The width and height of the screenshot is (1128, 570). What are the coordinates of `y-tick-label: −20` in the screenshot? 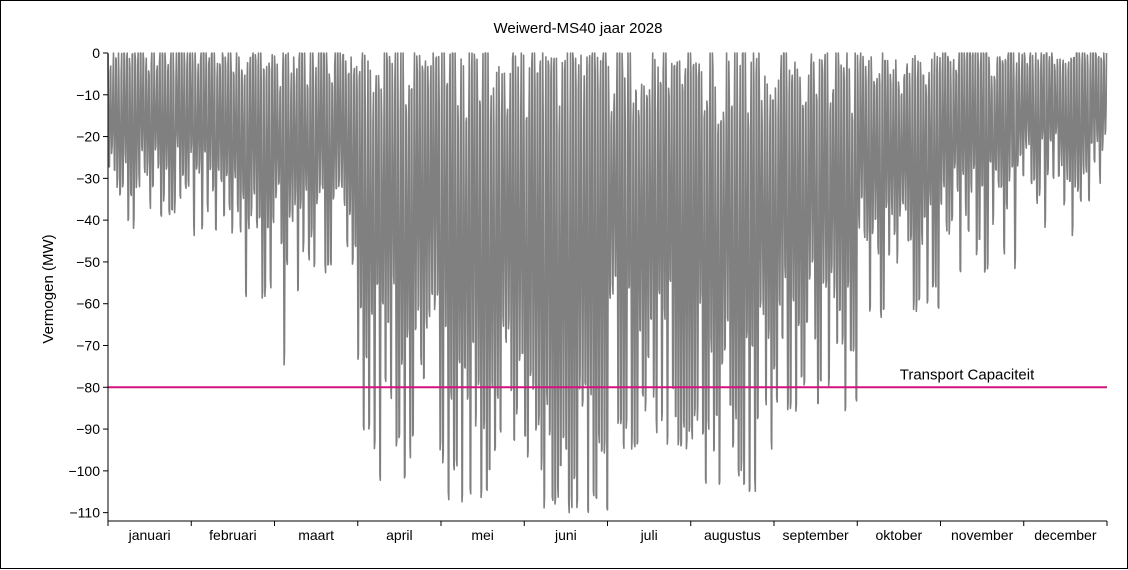 It's located at (88, 137).